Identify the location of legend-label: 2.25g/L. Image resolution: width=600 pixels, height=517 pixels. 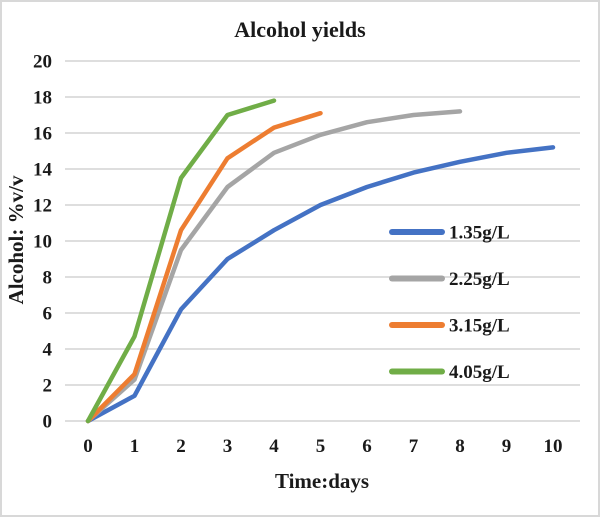
(479, 279).